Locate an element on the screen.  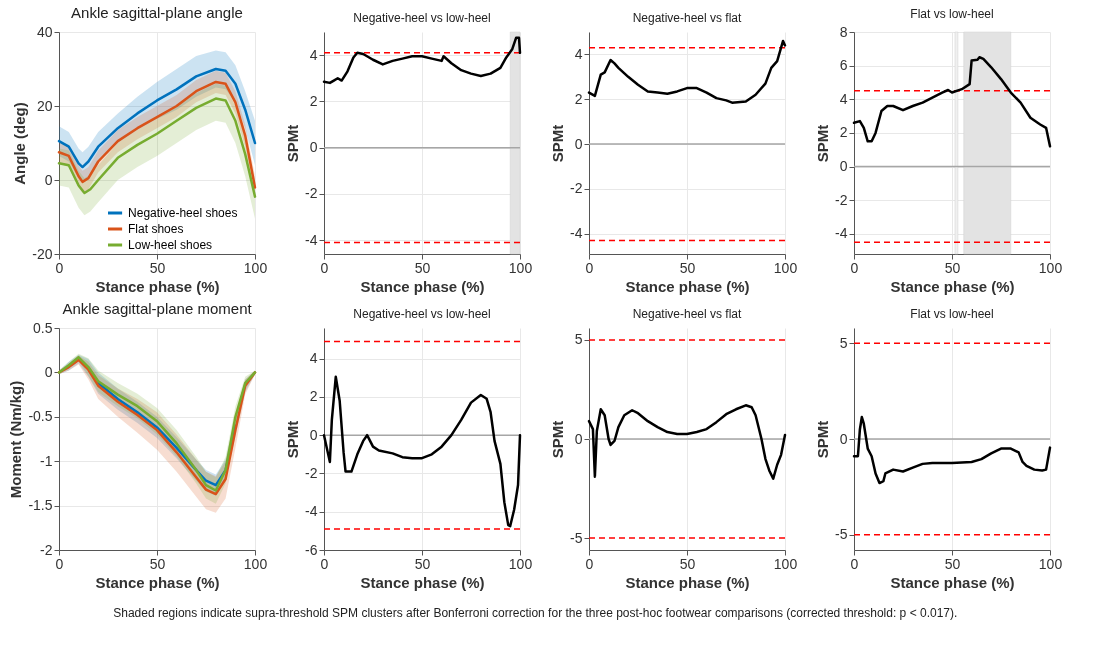
y-tick-label: -20 is located at coordinates (42, 253).